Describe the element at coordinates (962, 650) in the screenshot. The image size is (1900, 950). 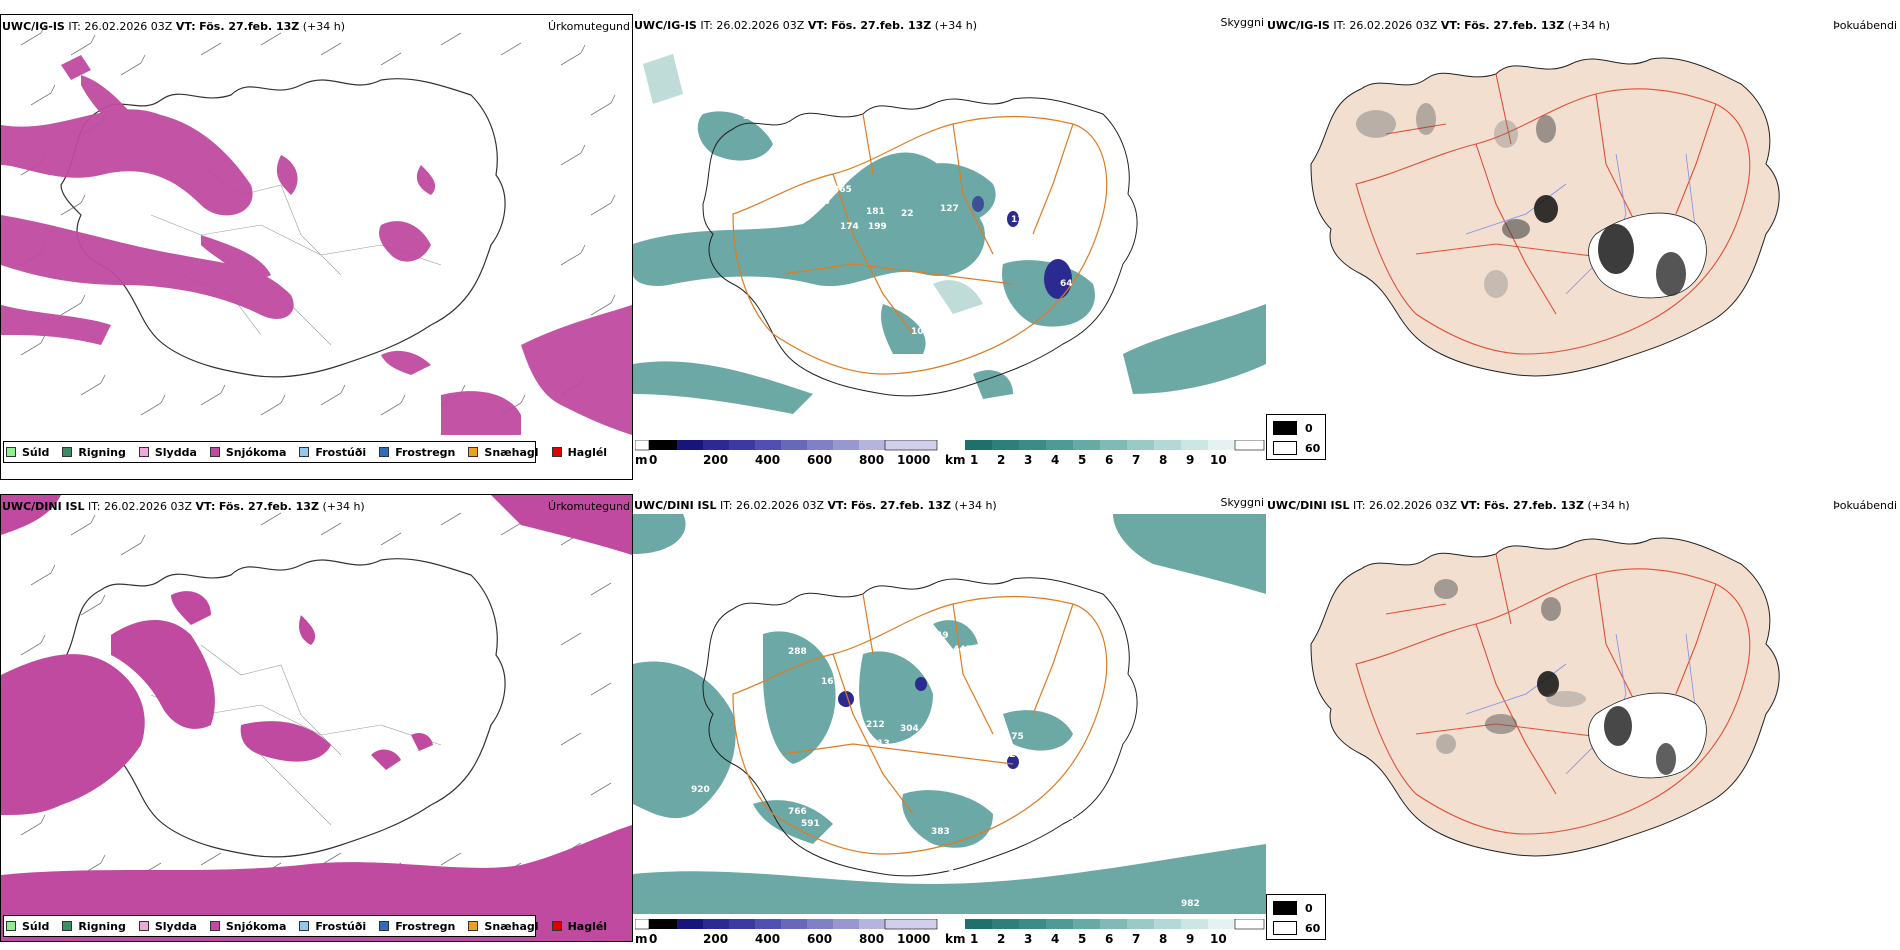
I see `ceiling-label: 445` at that location.